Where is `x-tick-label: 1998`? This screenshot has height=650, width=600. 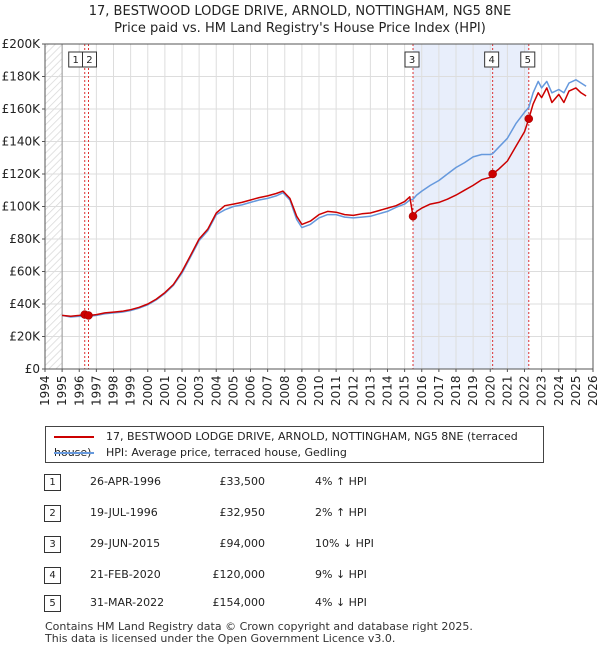
x-tick-label: 1998 is located at coordinates (114, 390).